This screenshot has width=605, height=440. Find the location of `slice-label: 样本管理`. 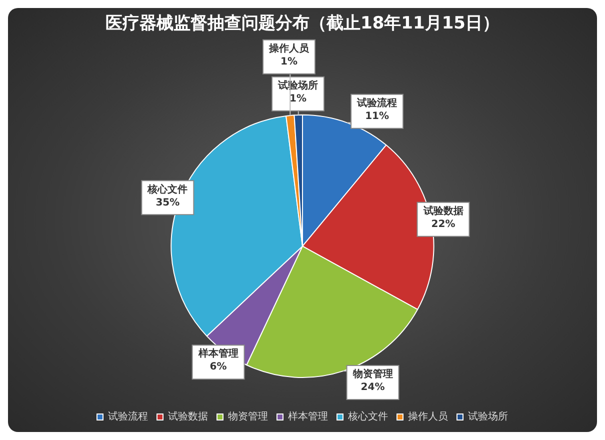

slice-label: 样本管理 is located at coordinates (217, 354).